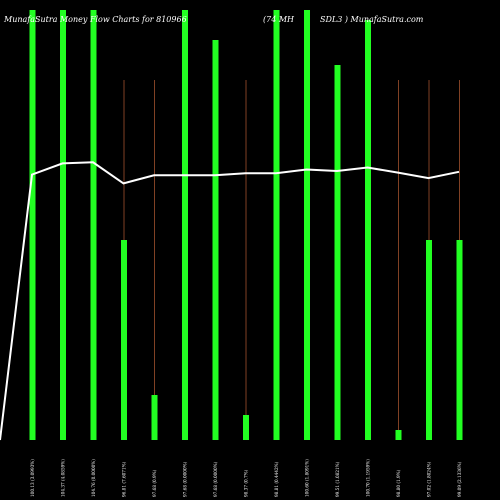  What do you see at coordinates (63, 478) in the screenshot?
I see `x-tick-label: 104.37 (4.0859%)` at bounding box center [63, 478].